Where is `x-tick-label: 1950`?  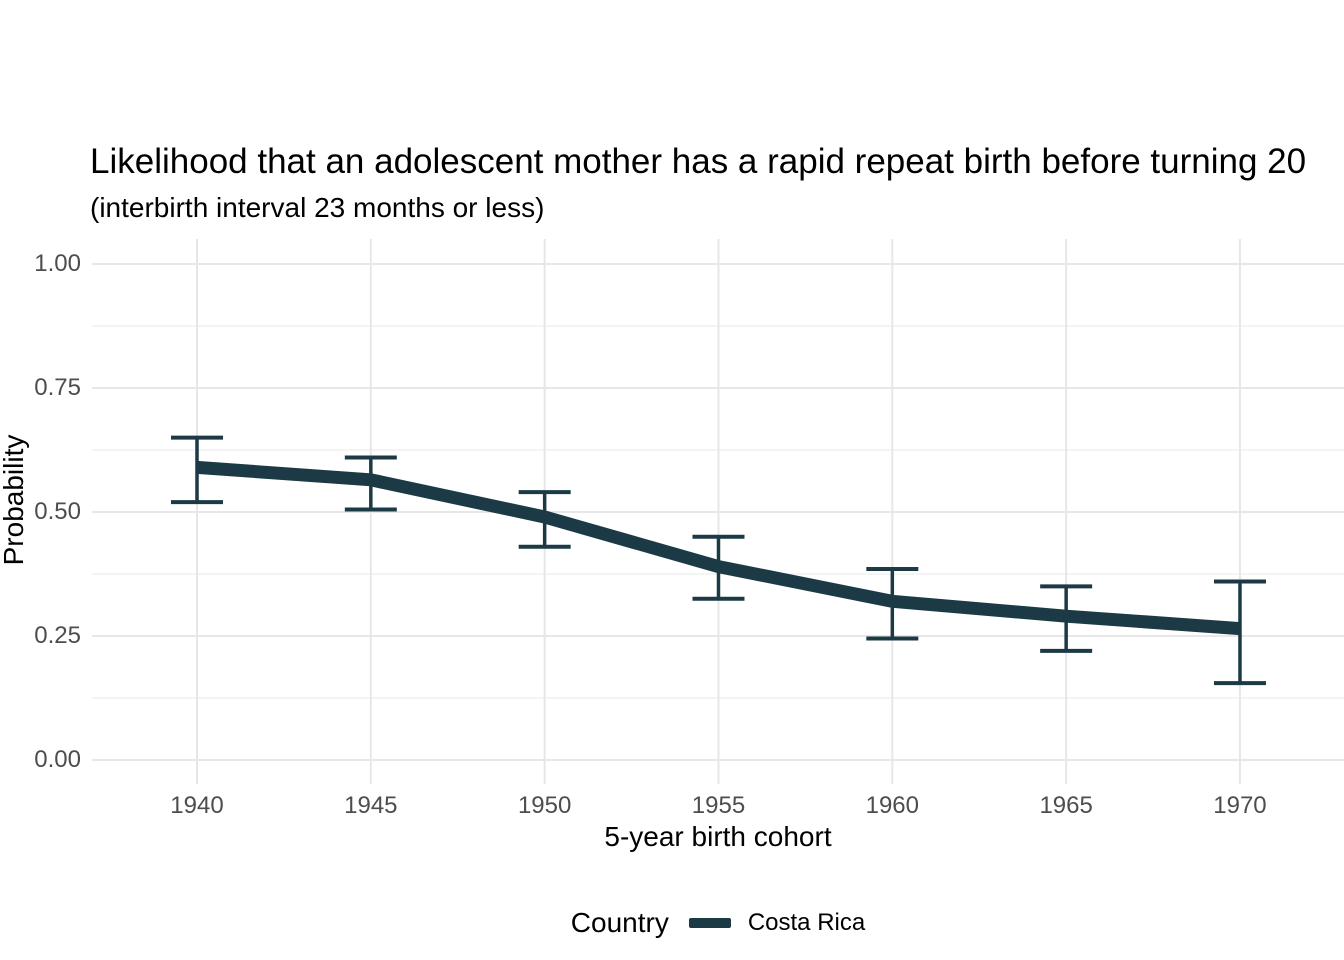 x-tick-label: 1950 is located at coordinates (544, 805).